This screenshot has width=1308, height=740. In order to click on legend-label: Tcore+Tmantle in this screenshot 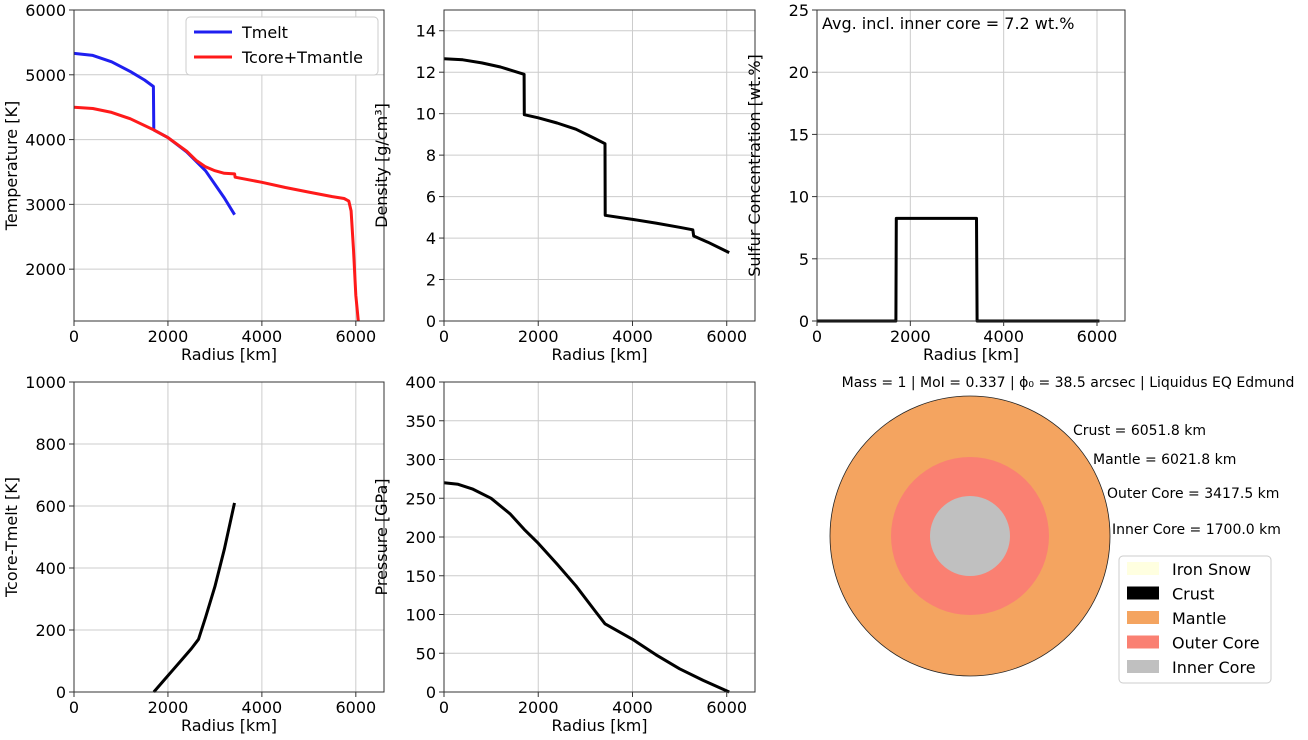, I will do `click(302, 57)`.